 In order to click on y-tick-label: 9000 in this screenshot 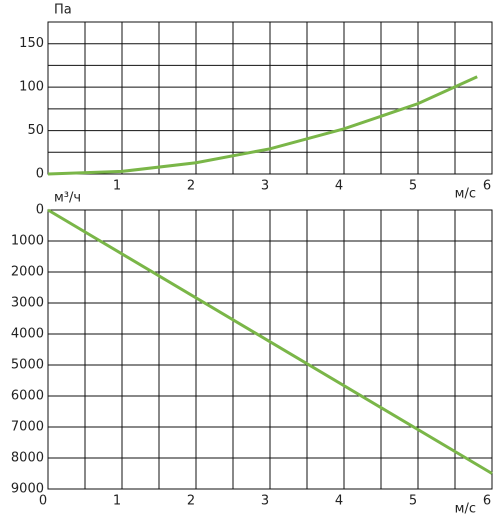, I will do `click(27, 489)`.